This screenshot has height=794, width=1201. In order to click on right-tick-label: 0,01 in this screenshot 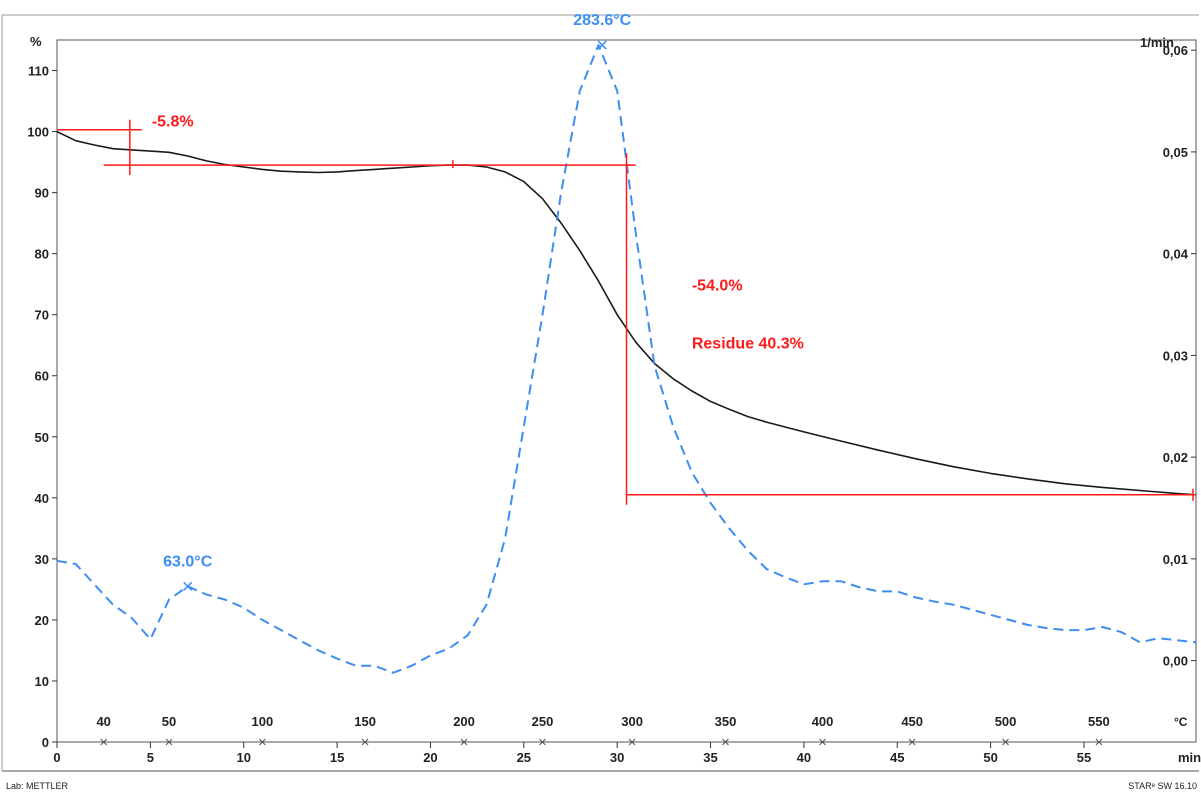, I will do `click(1175, 559)`.